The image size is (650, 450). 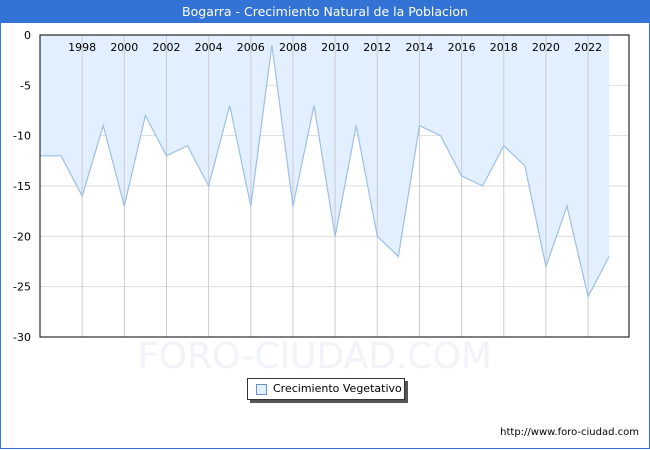 What do you see at coordinates (22, 236) in the screenshot?
I see `y-tick-label: -20` at bounding box center [22, 236].